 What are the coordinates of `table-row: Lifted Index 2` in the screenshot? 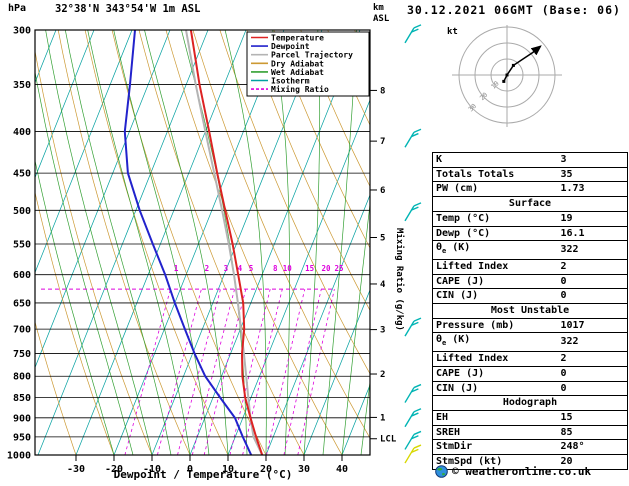 It's located at (530, 266).